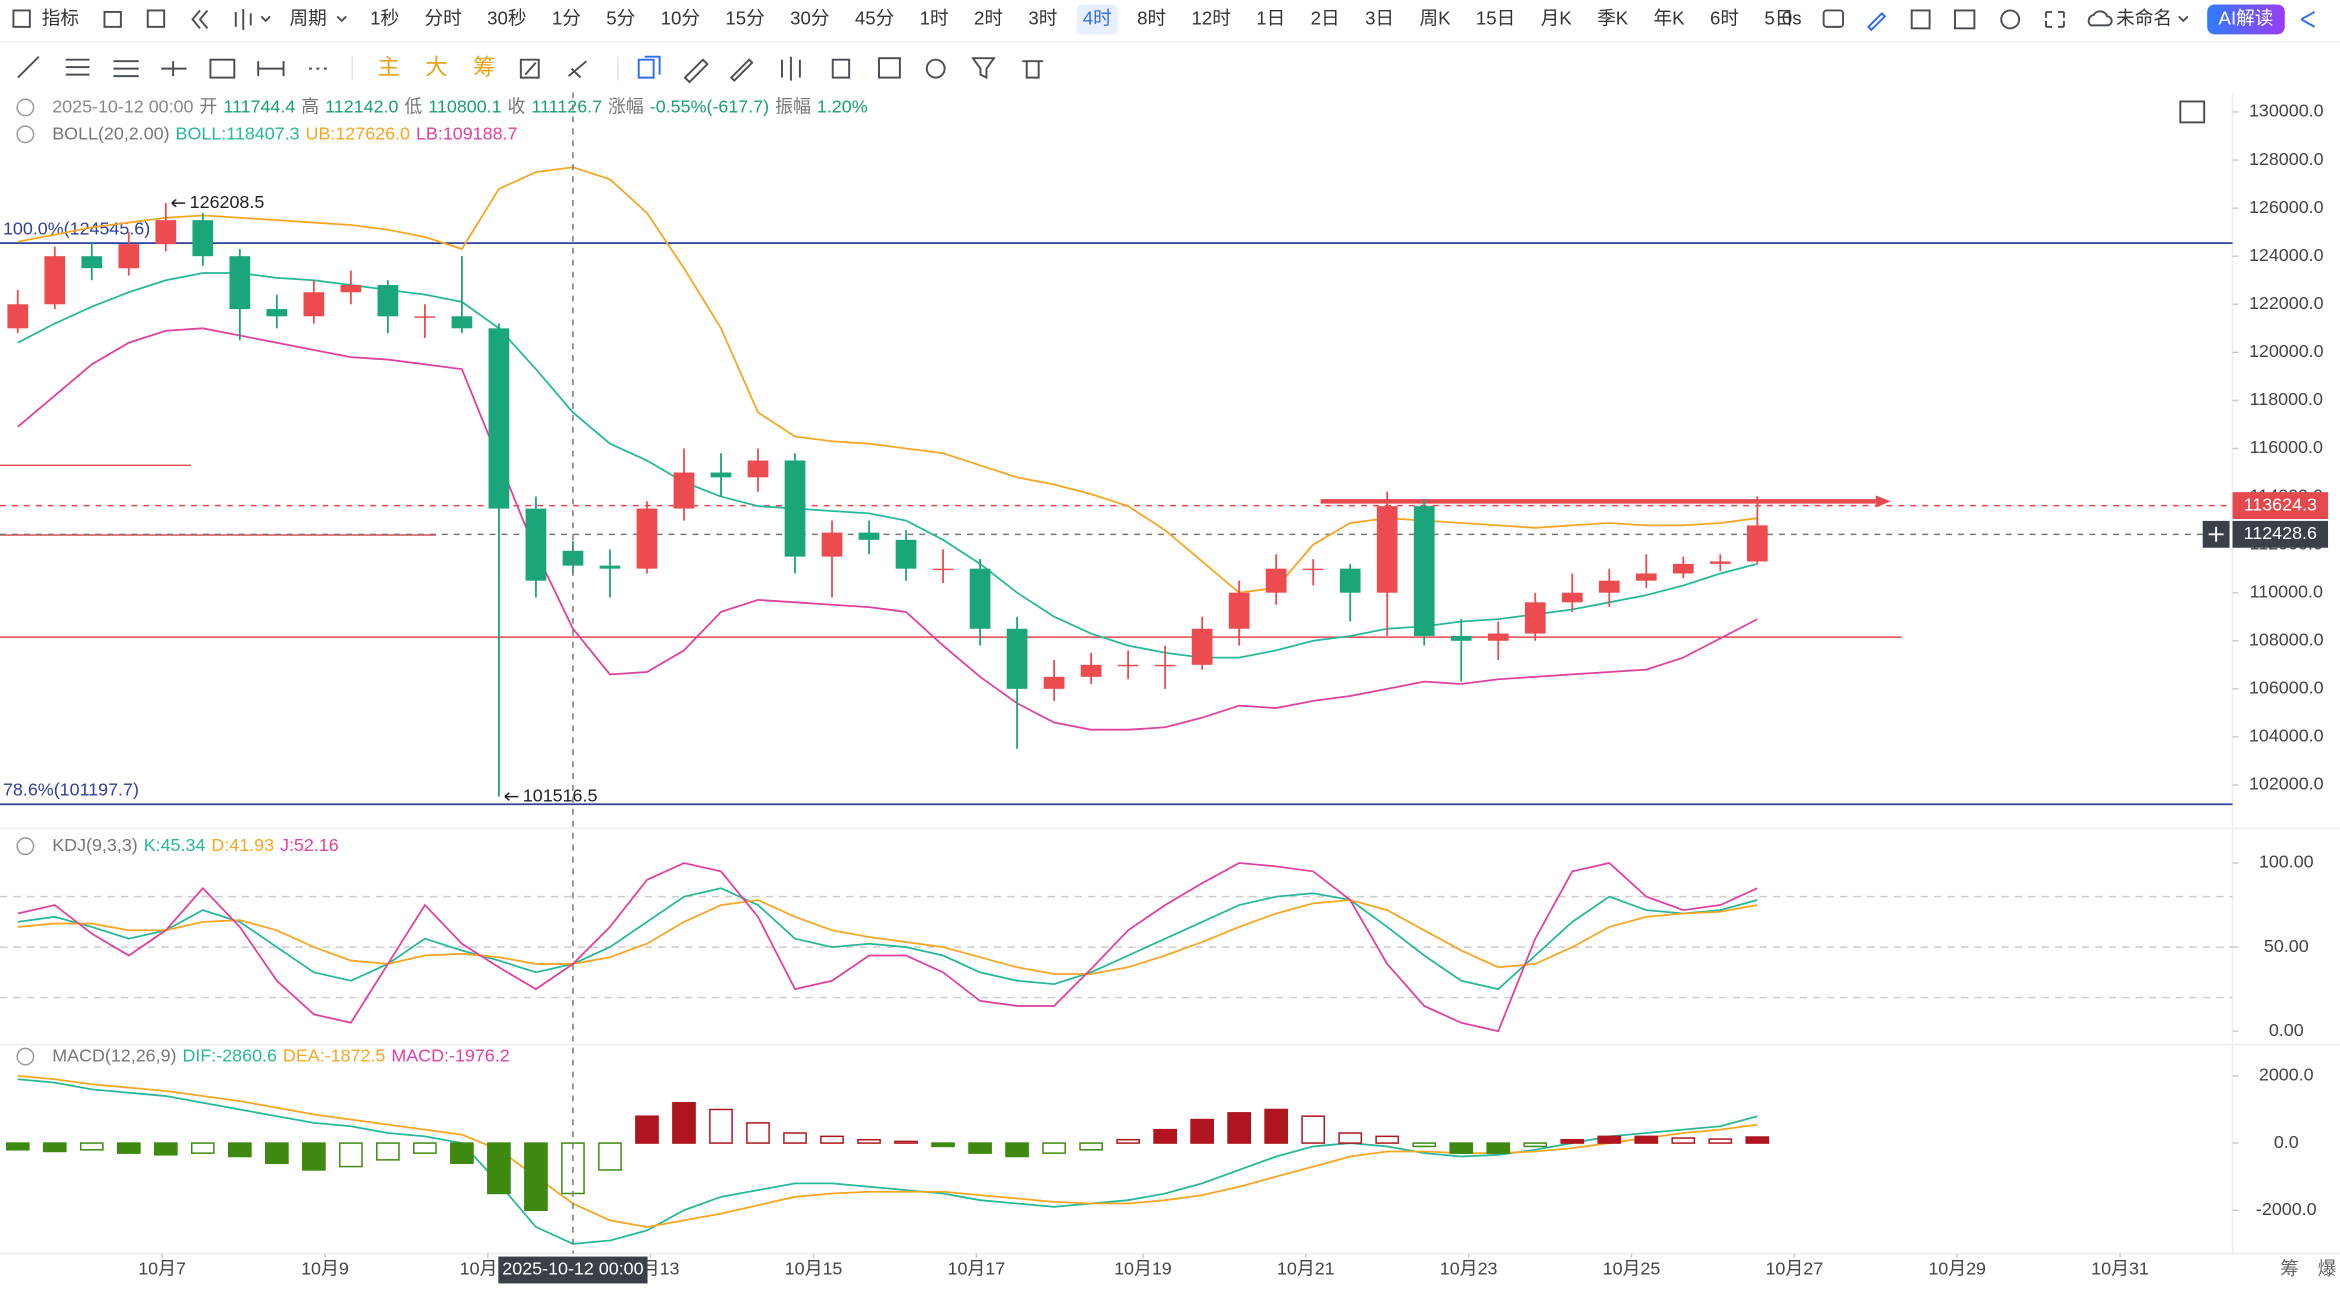 This screenshot has width=2340, height=1290. What do you see at coordinates (2144, 17) in the screenshot?
I see `file-name: 未命名` at bounding box center [2144, 17].